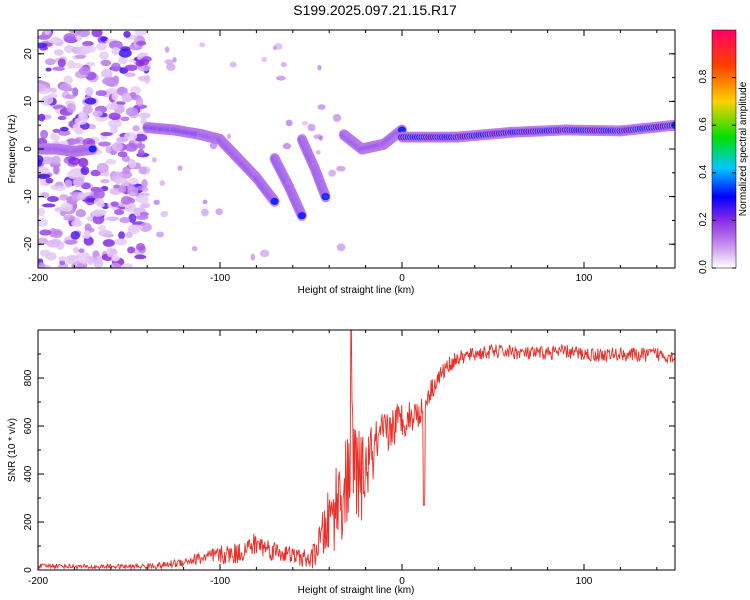 The image size is (750, 600). Describe the element at coordinates (584, 581) in the screenshot. I see `x-tick-label: 100` at that location.